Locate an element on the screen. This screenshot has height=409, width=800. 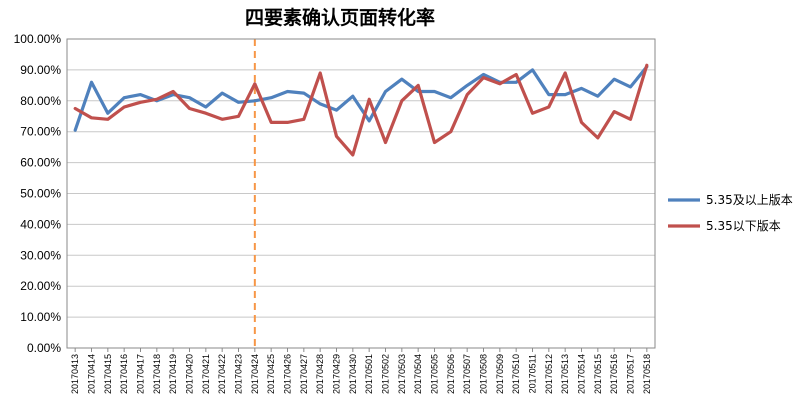
x-tick-label: 20170505 is located at coordinates (435, 374).